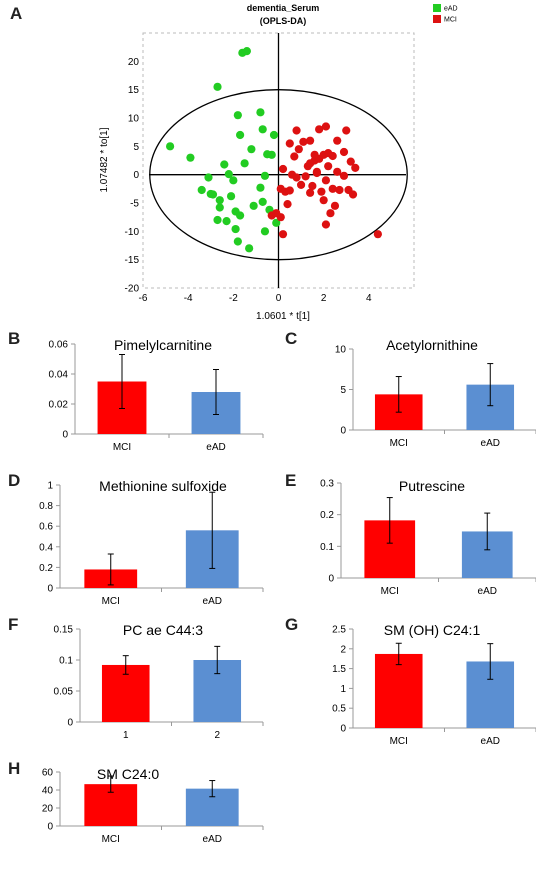  What do you see at coordinates (48, 773) in the screenshot?
I see `y-tick-label: 60` at bounding box center [48, 773].